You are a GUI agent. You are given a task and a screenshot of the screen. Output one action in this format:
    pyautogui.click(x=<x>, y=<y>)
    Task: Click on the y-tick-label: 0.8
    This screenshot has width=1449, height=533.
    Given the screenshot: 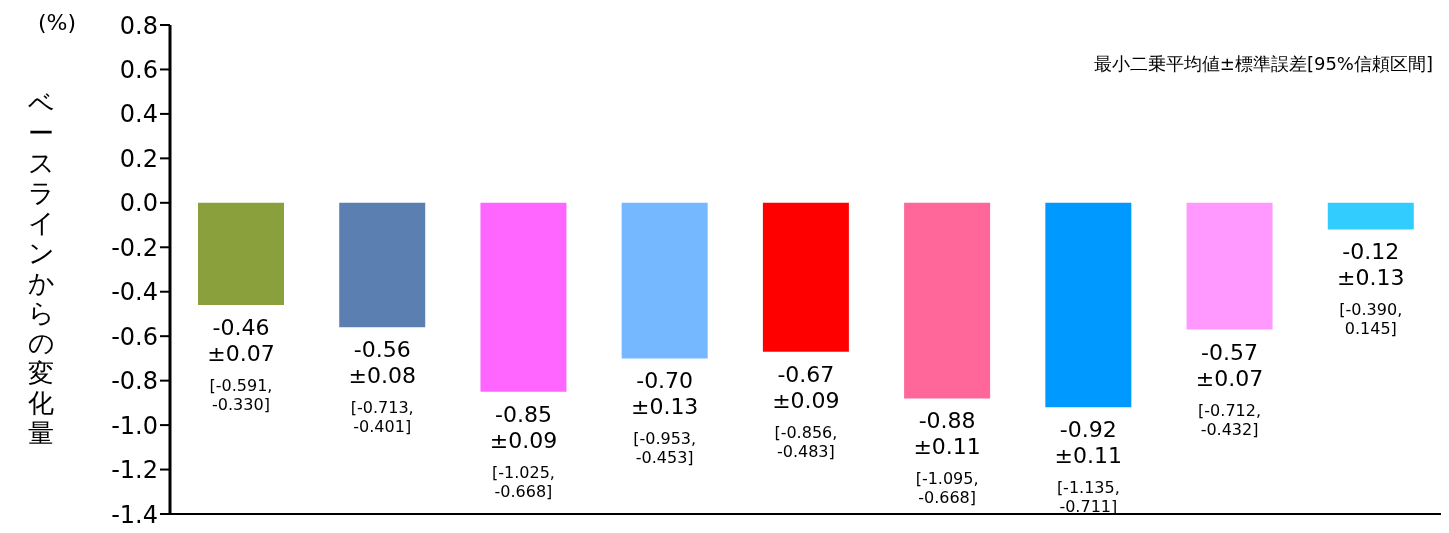 What is the action you would take?
    pyautogui.click(x=138, y=25)
    